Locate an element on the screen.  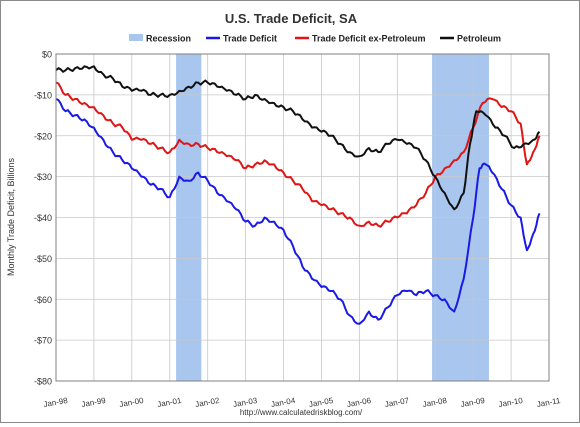
x-tick-label-9: Jan-07 is located at coordinates (397, 402).